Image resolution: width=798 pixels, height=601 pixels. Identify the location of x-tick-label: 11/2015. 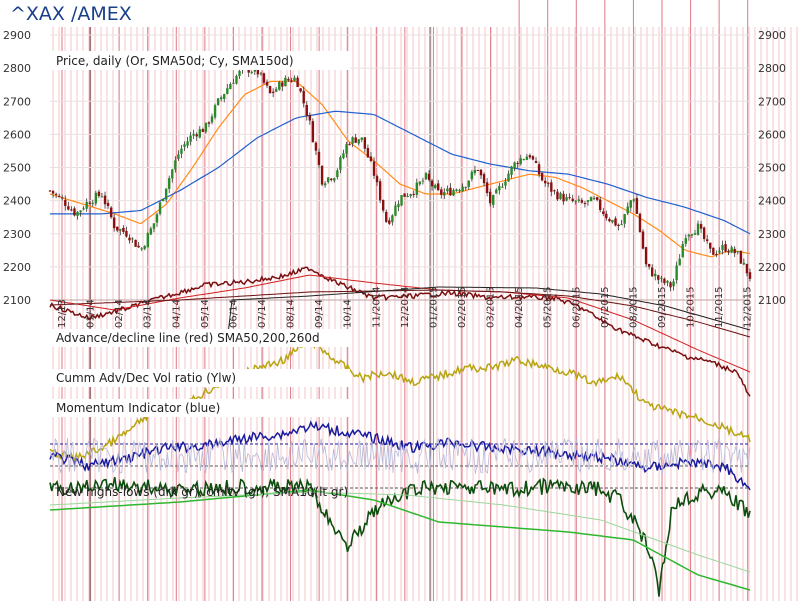
(719, 307).